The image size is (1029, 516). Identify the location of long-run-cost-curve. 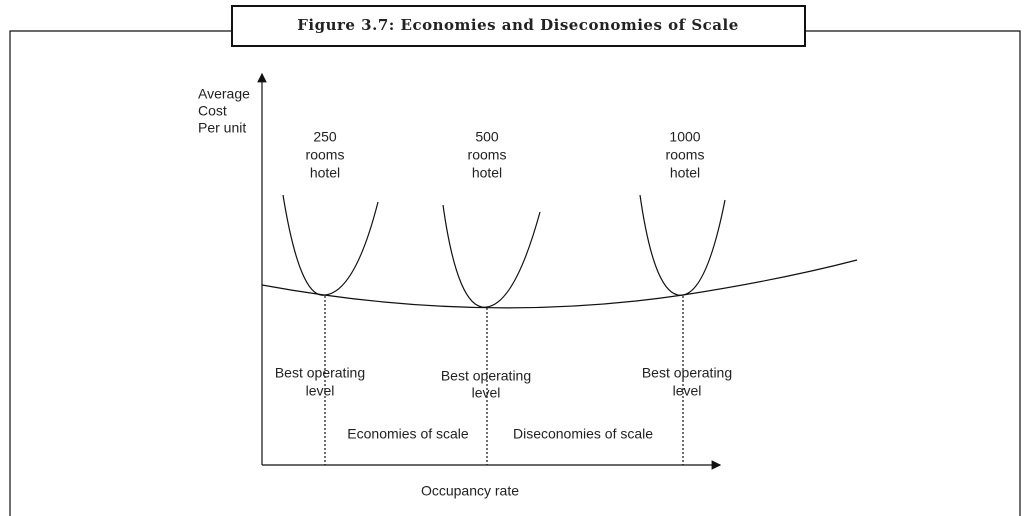
(559, 284).